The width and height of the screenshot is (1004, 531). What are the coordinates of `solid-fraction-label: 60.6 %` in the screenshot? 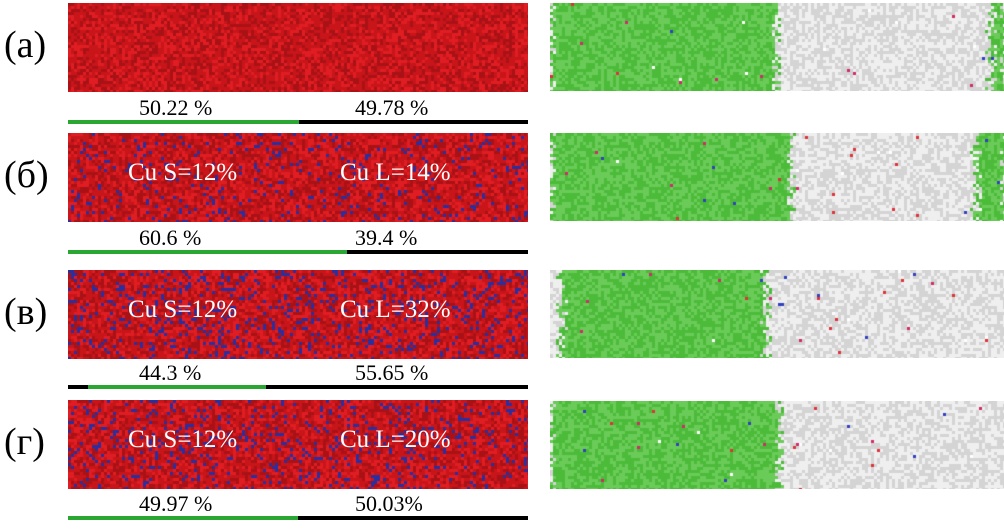 It's located at (170, 237).